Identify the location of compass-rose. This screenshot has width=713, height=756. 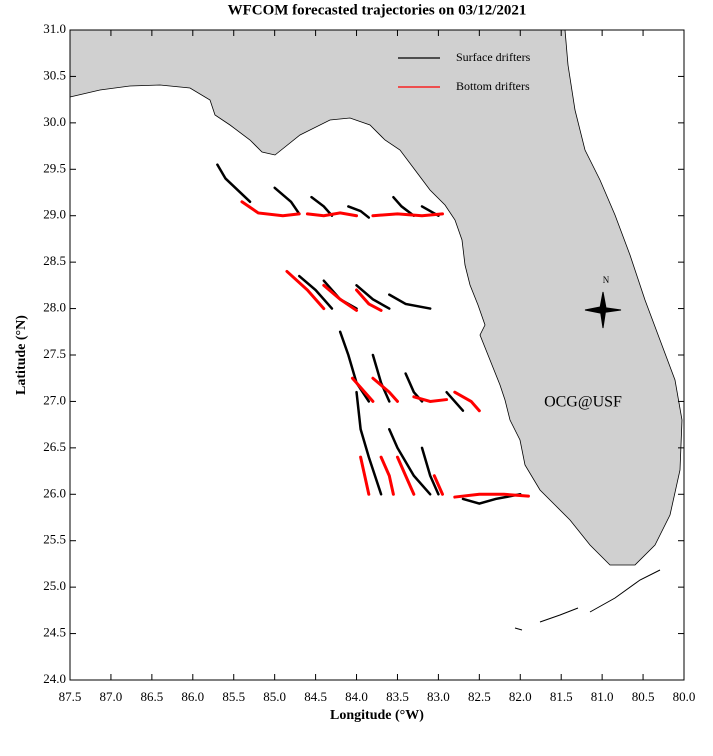
(603, 310).